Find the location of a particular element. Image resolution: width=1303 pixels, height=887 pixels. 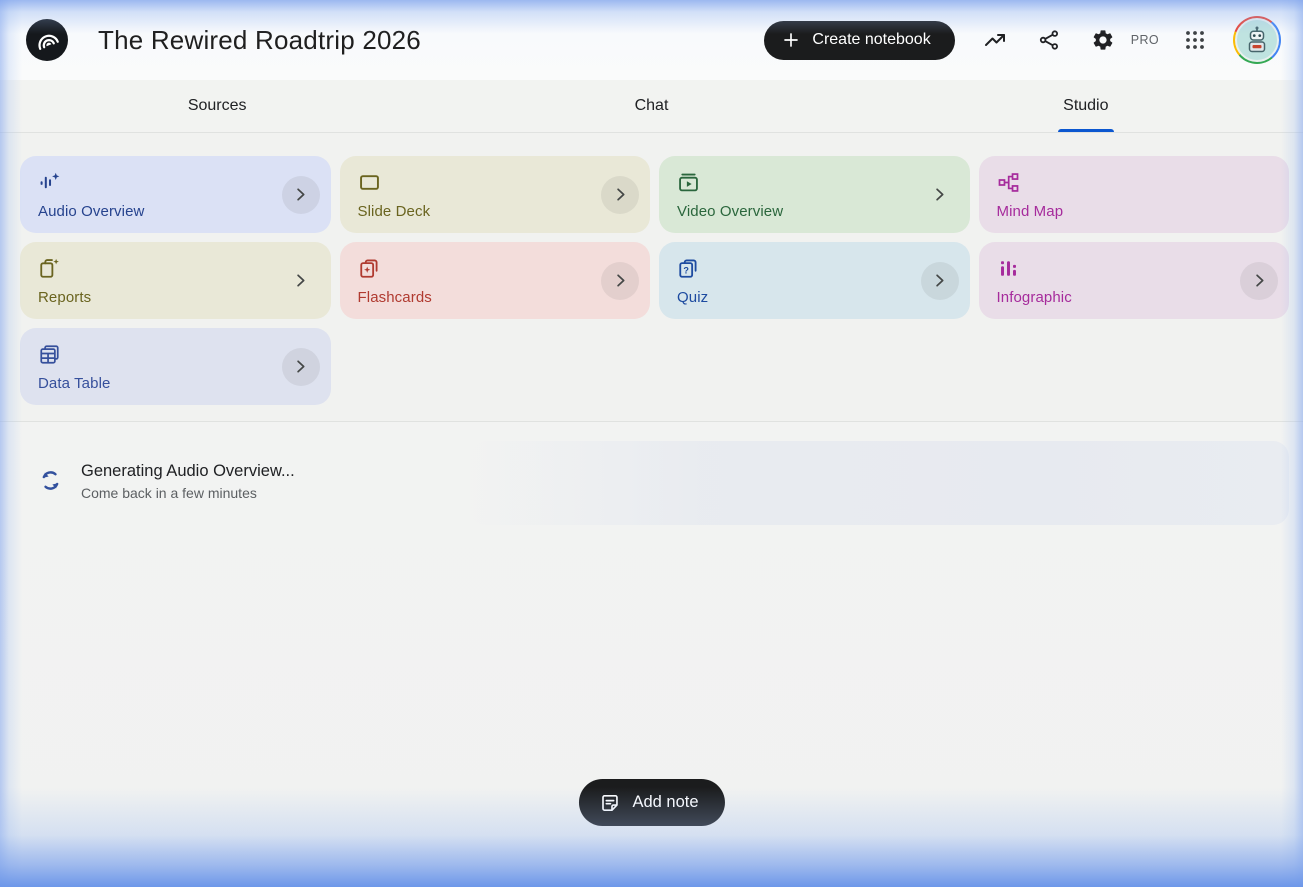

mind-map-icon is located at coordinates (1135, 182).